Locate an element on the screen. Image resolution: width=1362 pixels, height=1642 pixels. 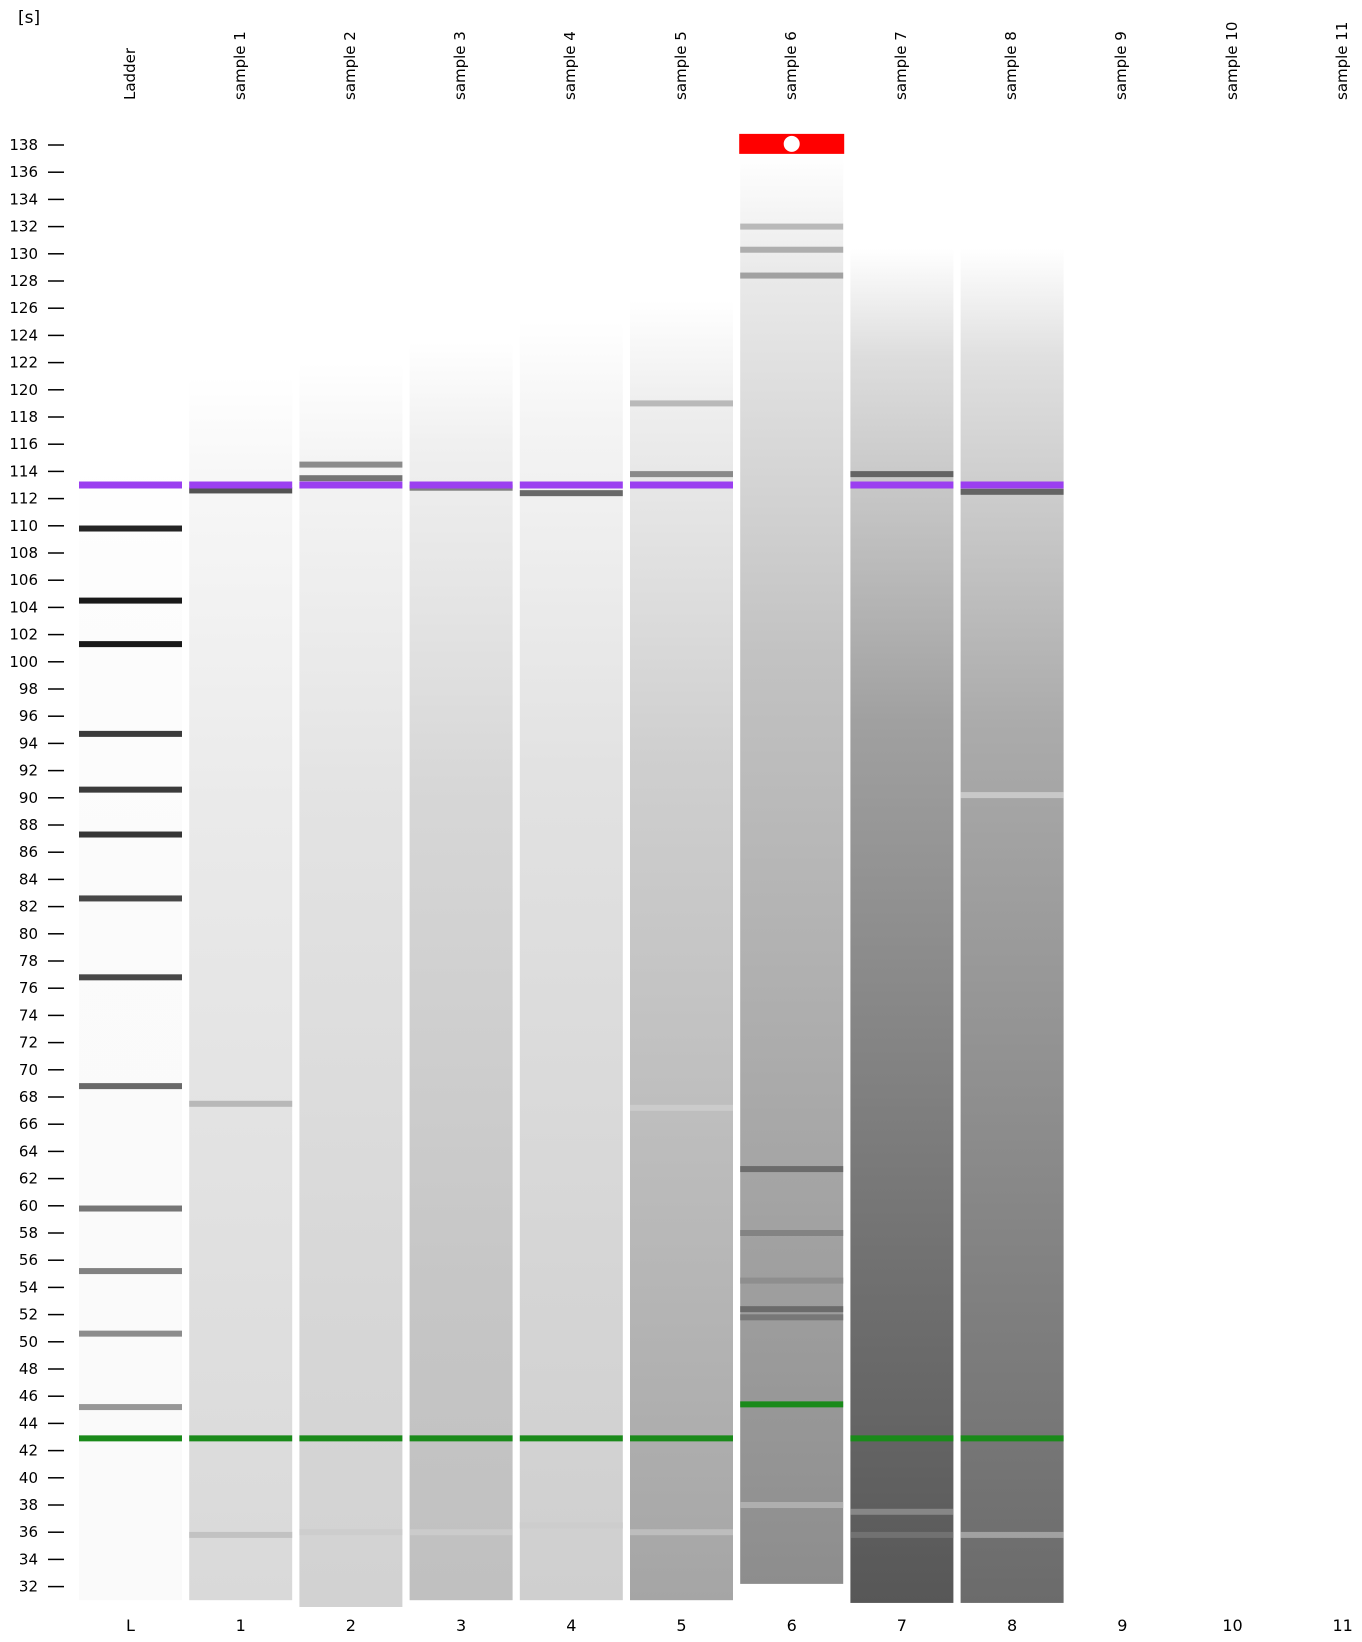
y-tick-label: 40 is located at coordinates (28, 1478).